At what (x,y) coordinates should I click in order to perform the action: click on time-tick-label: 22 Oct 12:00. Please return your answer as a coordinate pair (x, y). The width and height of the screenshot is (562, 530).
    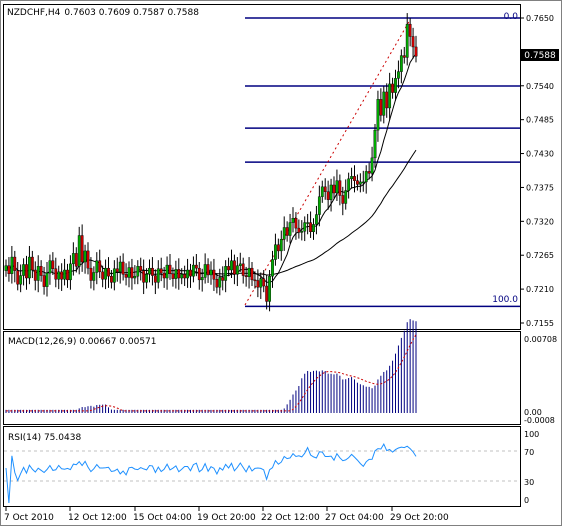
    Looking at the image, I should click on (290, 518).